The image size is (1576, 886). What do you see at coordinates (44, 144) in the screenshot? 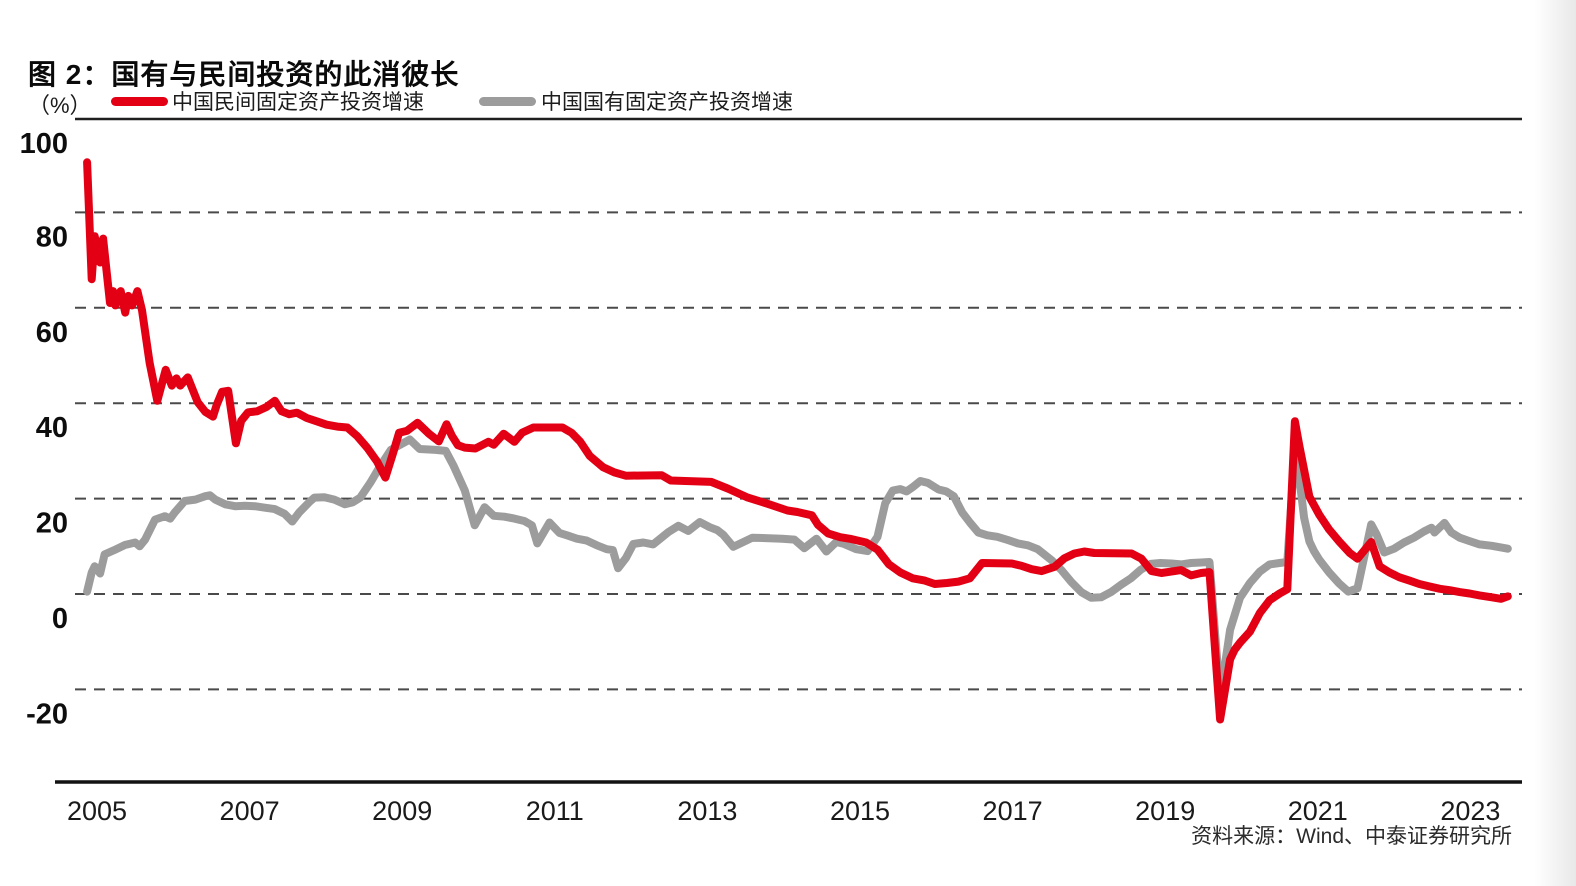
I see `y-tick-label-100: 100` at bounding box center [44, 144].